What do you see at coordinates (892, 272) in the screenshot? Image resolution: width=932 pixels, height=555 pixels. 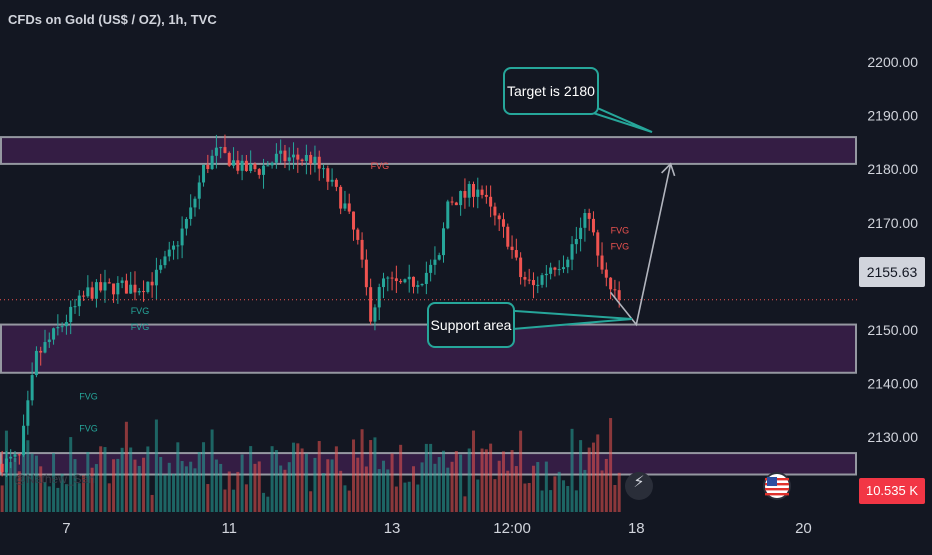 I see `current-price-tag: 2155.63` at bounding box center [892, 272].